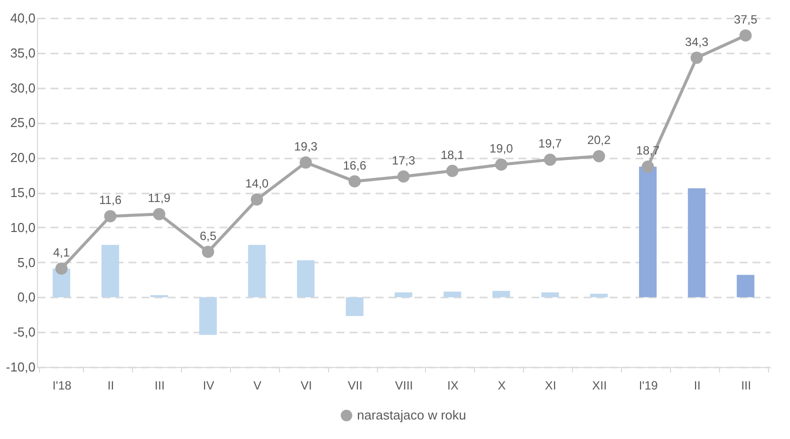 The image size is (790, 439). I want to click on x-tick-label: I'18, so click(62, 385).